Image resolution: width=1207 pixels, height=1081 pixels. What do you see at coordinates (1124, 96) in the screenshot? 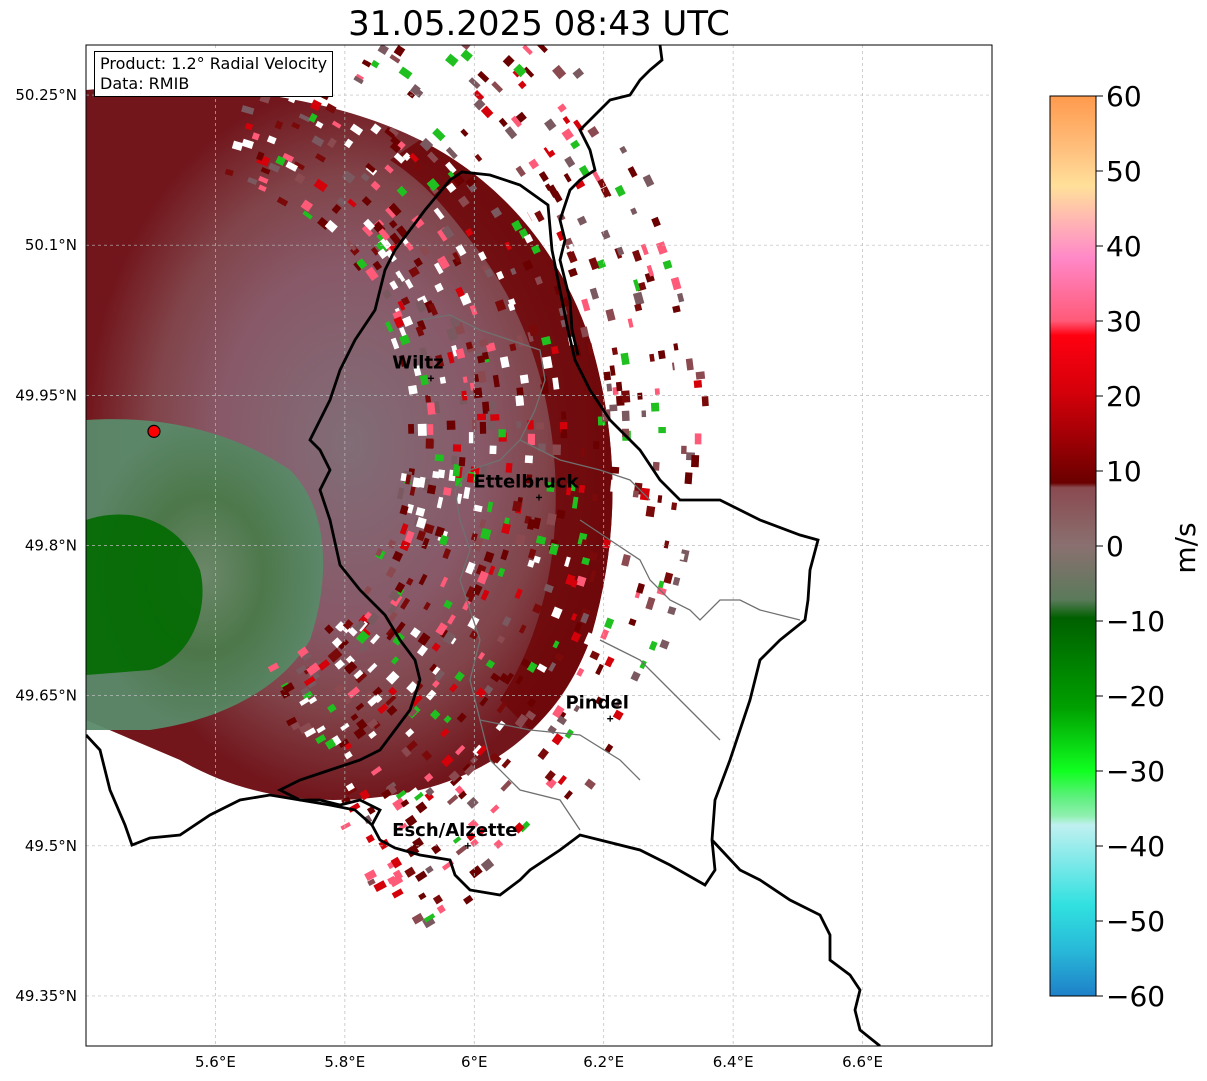
I see `colorbar-tick-label: 60` at bounding box center [1124, 96].